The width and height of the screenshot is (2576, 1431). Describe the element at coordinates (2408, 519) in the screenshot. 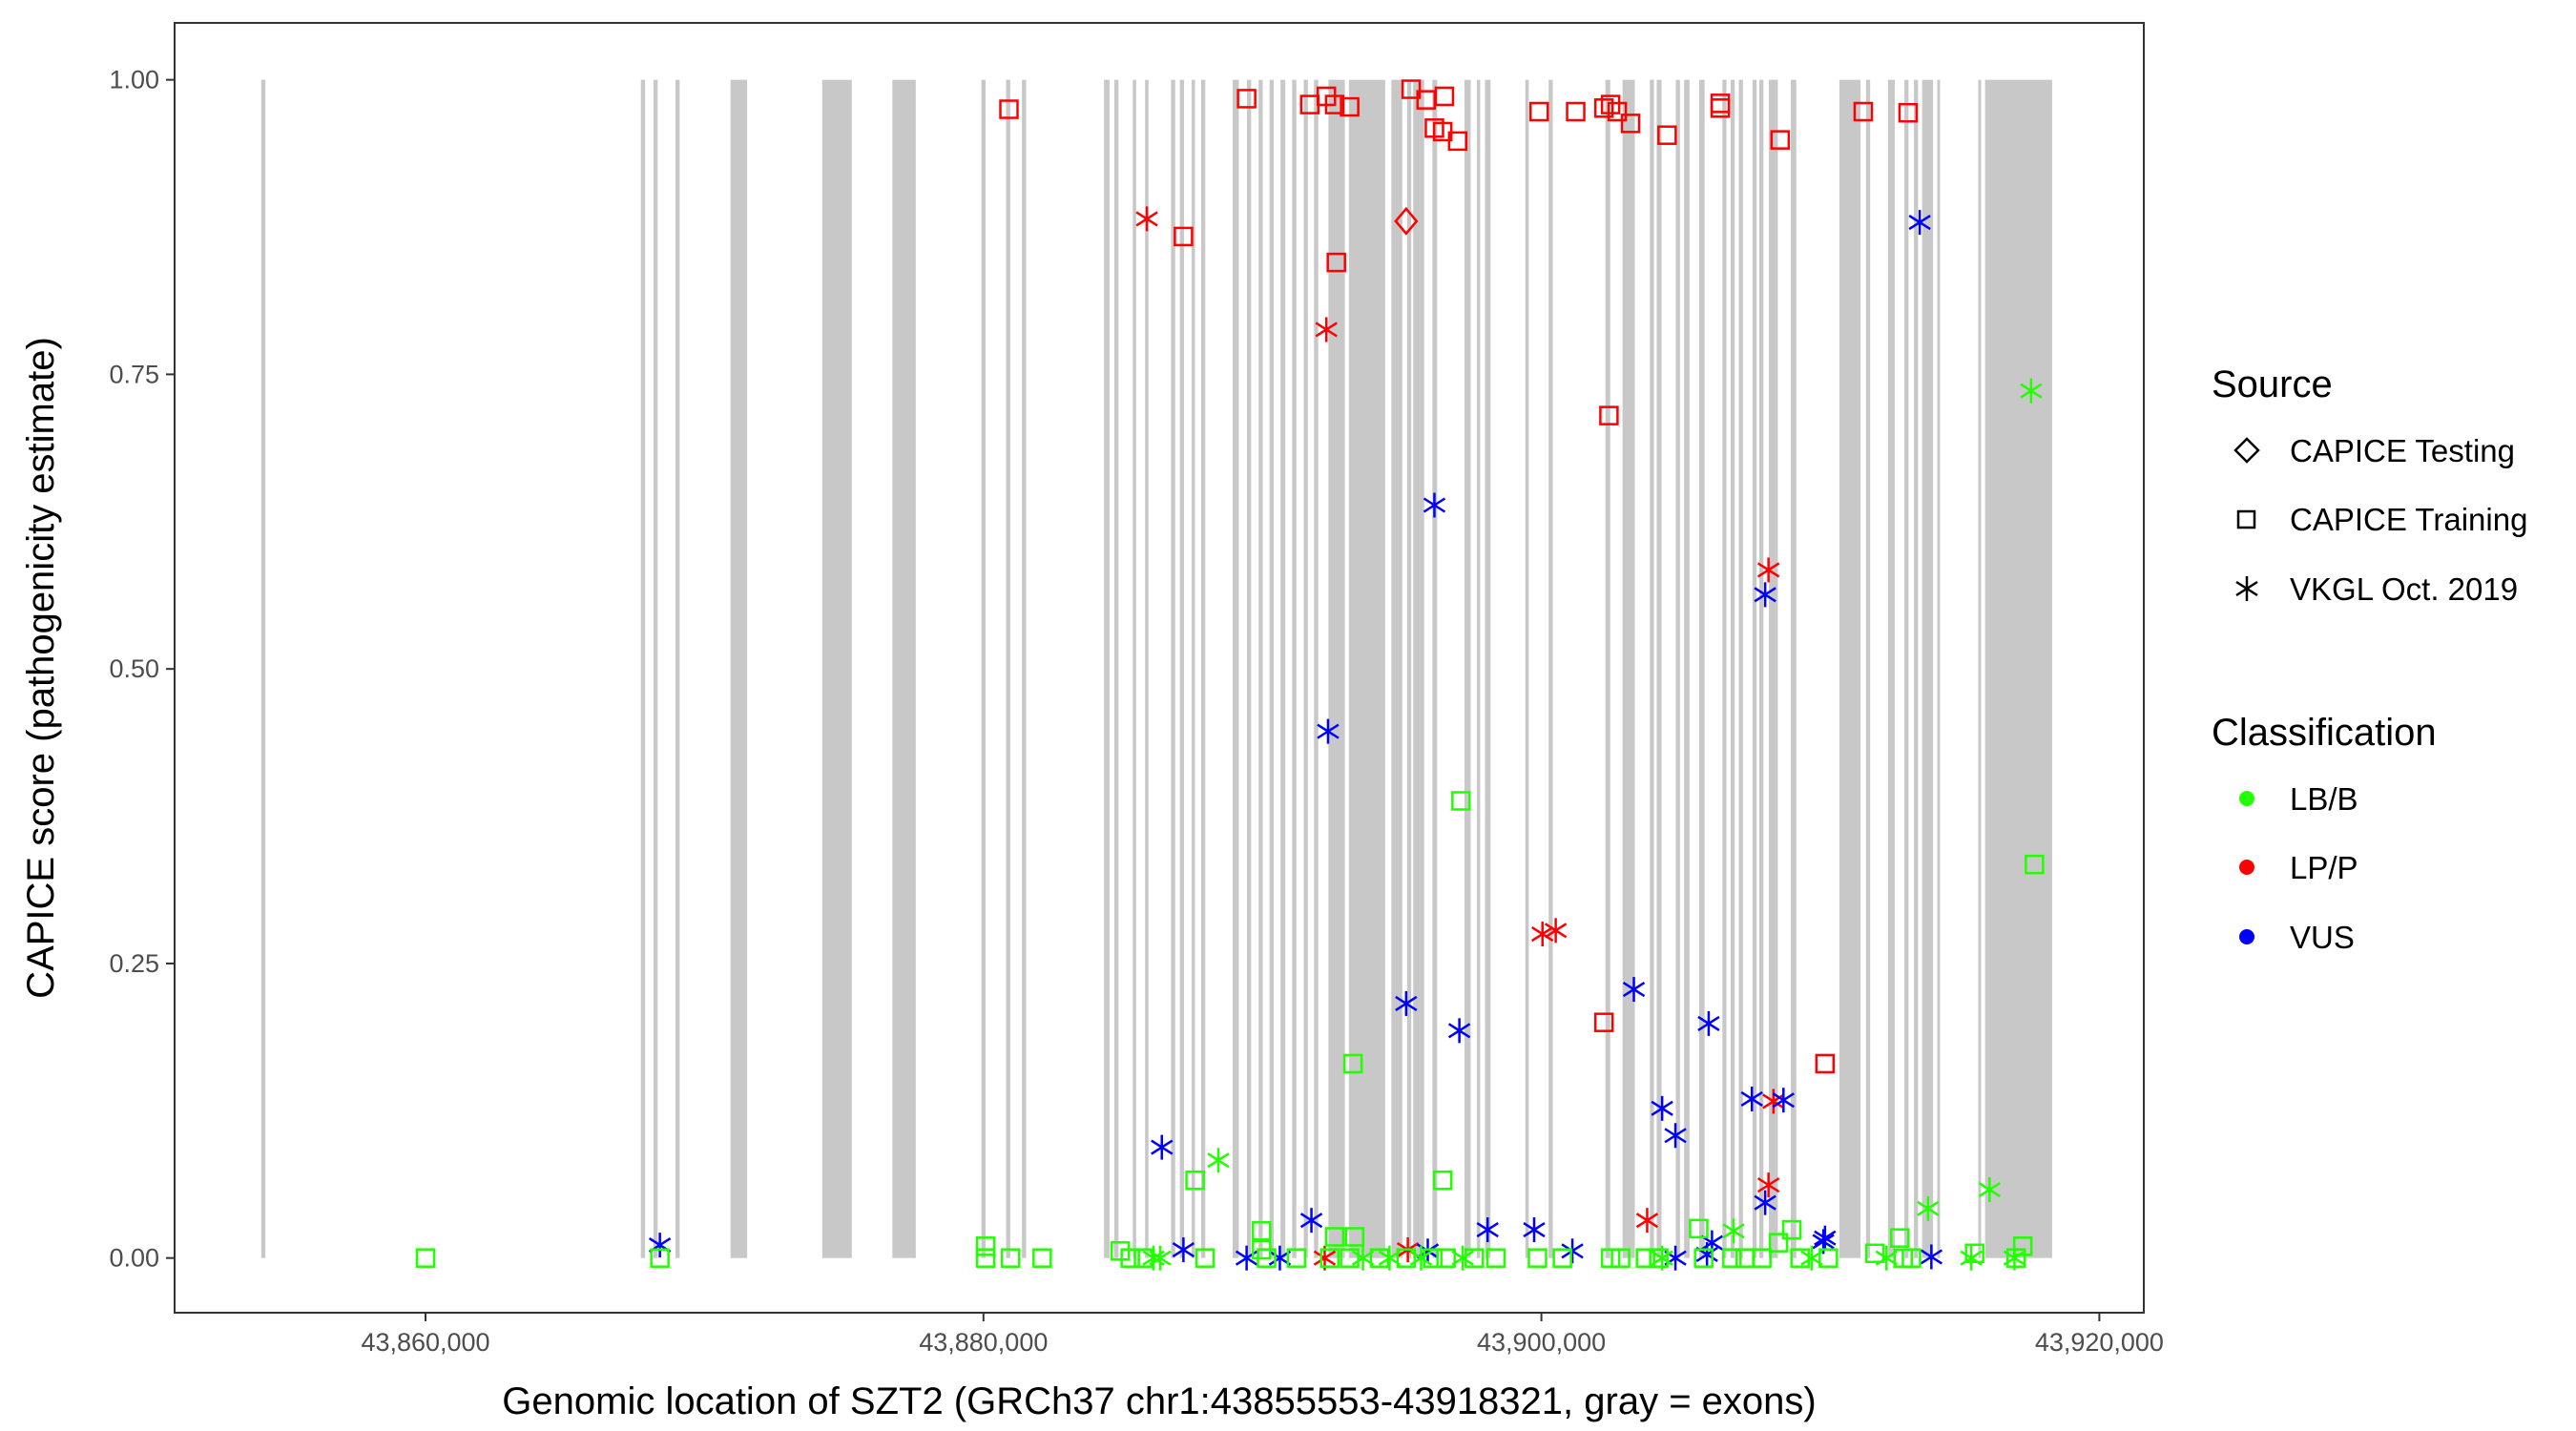

I see `legend-label-capice-training: CAPICE Training` at that location.